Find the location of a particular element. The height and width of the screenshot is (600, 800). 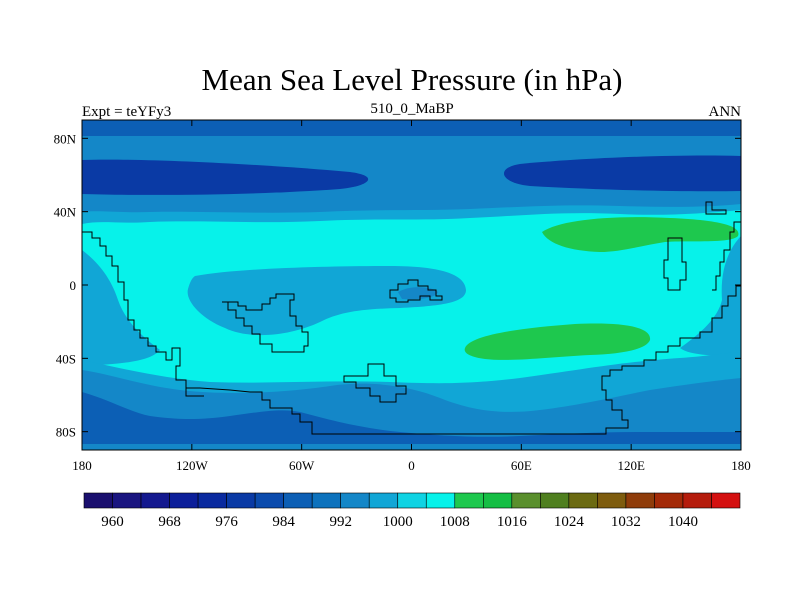

x-tick-label: 60W is located at coordinates (302, 465).